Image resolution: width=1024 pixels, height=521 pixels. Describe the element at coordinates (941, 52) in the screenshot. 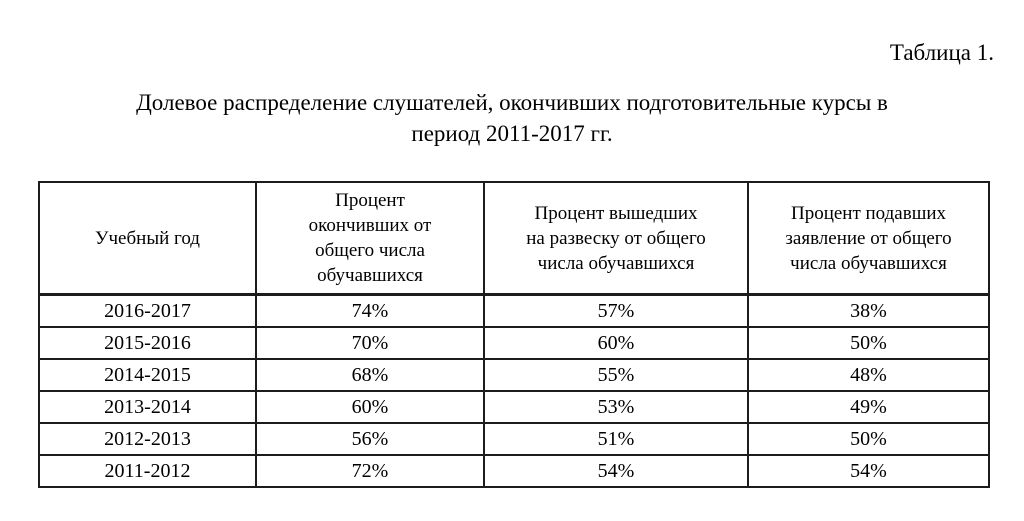

I see `table-number-label: Таблица 1.` at that location.